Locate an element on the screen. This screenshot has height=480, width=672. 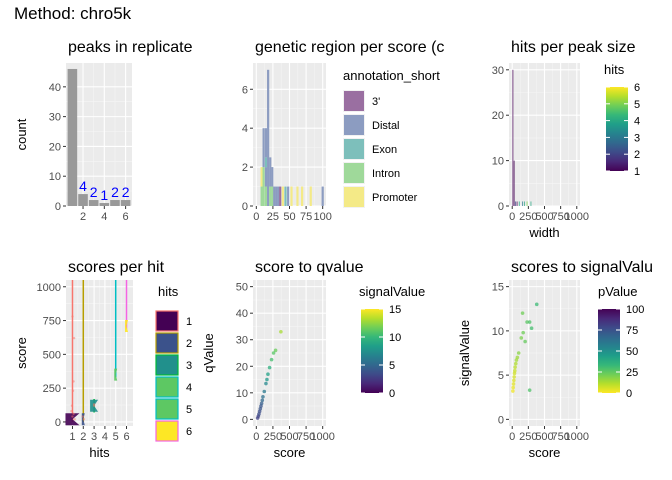
panel-title: scores per hit is located at coordinates (116, 267).